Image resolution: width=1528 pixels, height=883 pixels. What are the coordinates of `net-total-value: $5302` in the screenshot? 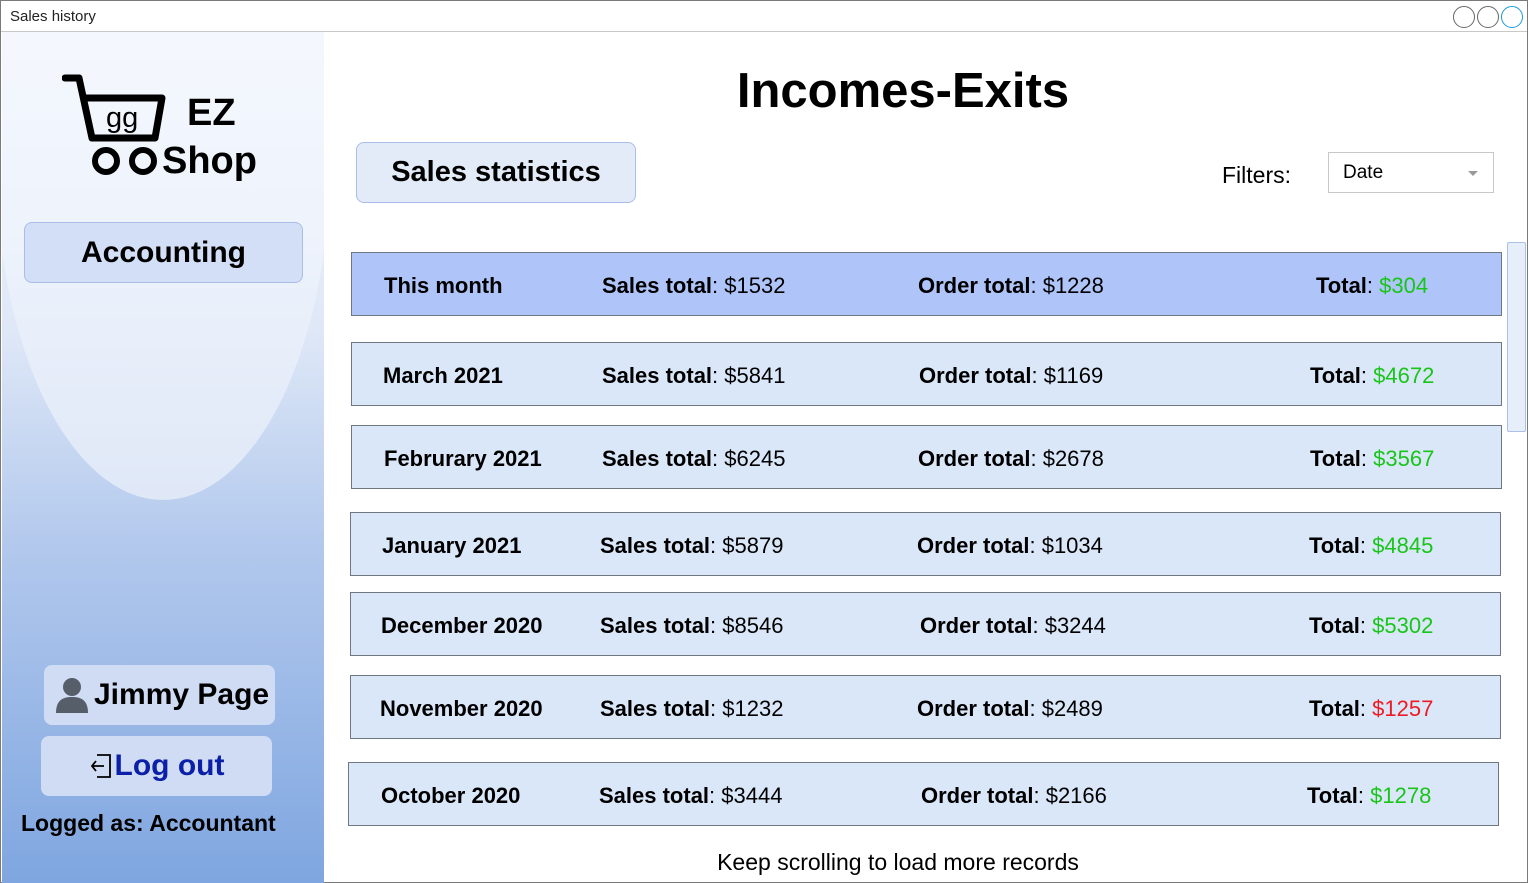 It's located at (1403, 625).